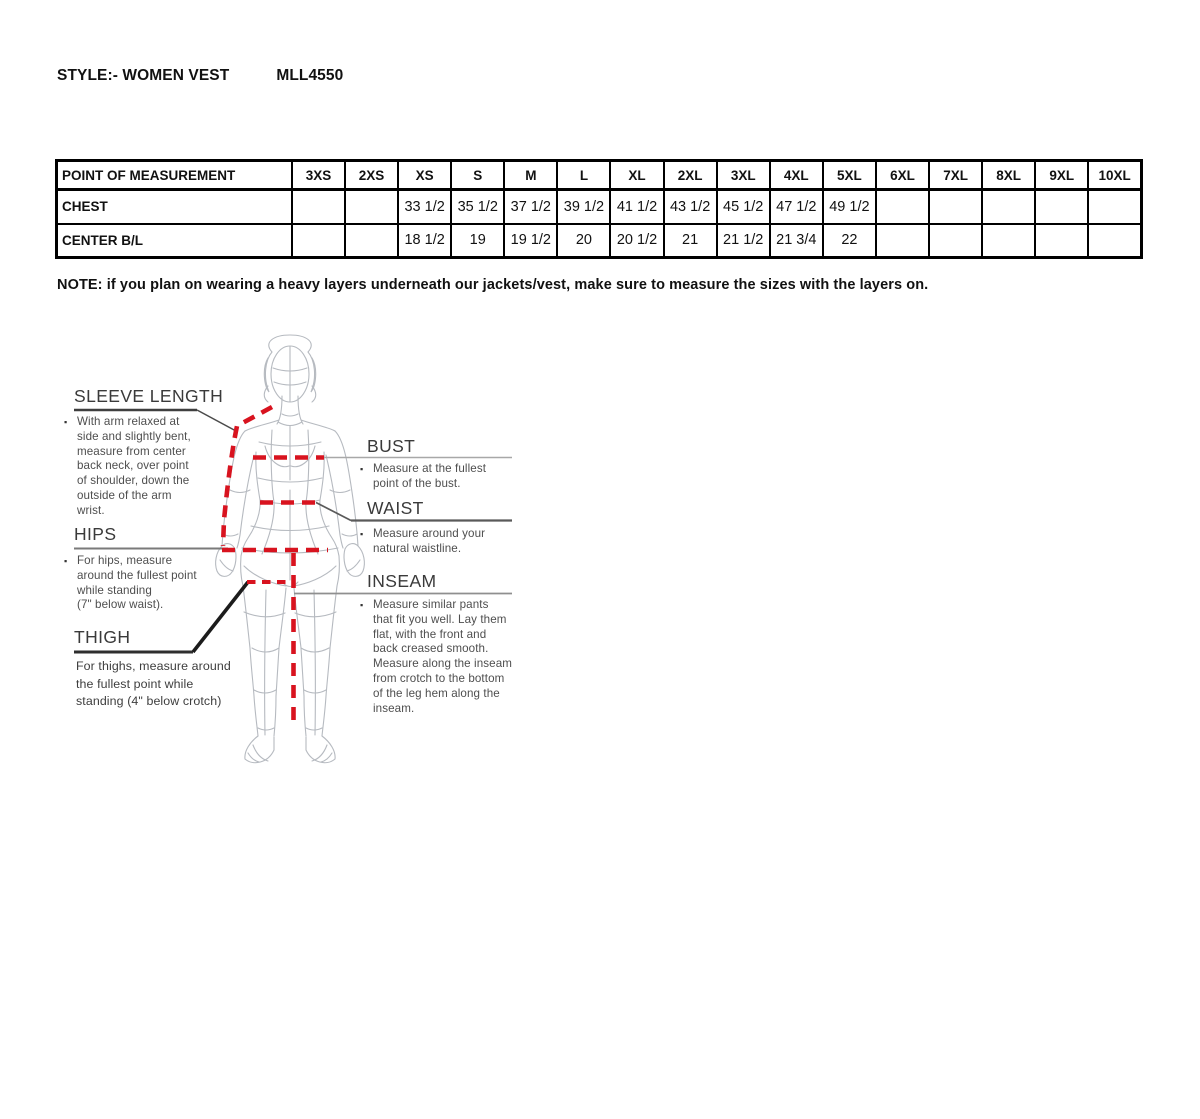  What do you see at coordinates (174, 240) in the screenshot?
I see `row-label-center-bl: CENTER B/L` at bounding box center [174, 240].